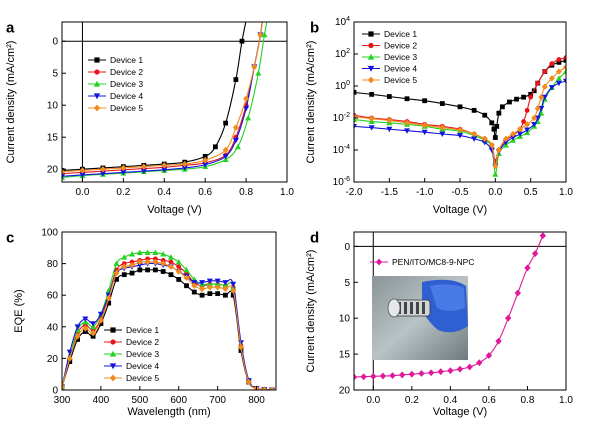 The image size is (600, 429). I want to click on legend-c: Device 1 Device 2 Device 3 Device 4 Device 5, so click(131, 354).